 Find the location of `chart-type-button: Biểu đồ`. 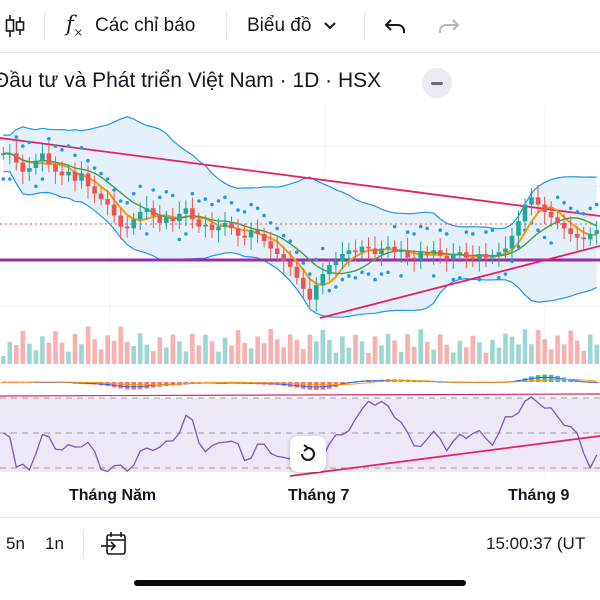

chart-type-button: Biểu đồ is located at coordinates (292, 26).